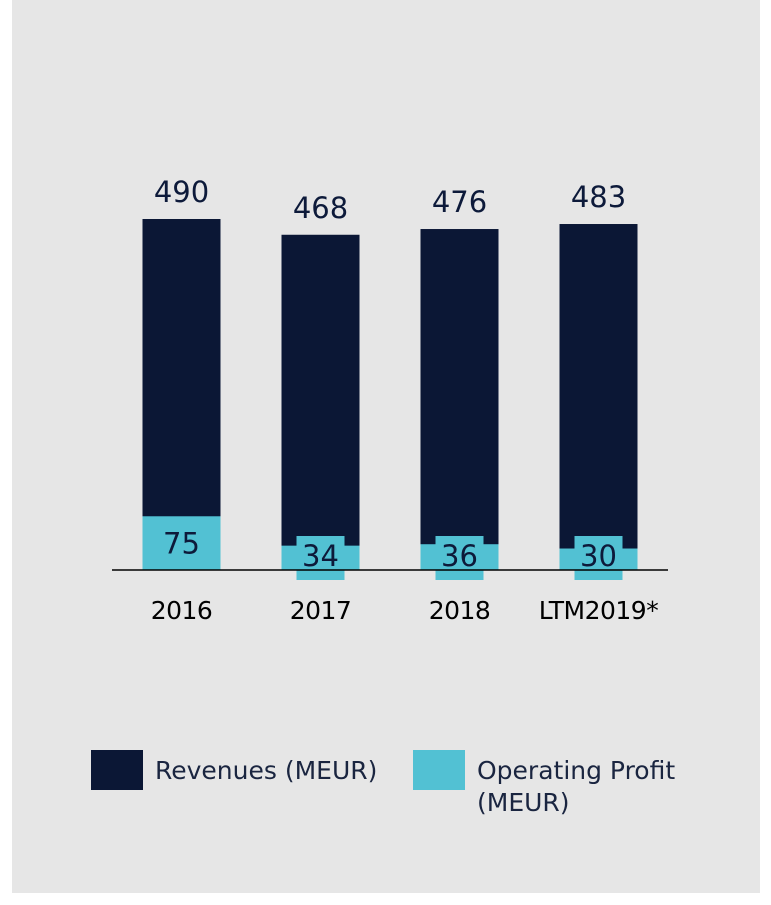 This screenshot has height=905, width=771. Describe the element at coordinates (182, 610) in the screenshot. I see `x-tick-label: 2016` at that location.